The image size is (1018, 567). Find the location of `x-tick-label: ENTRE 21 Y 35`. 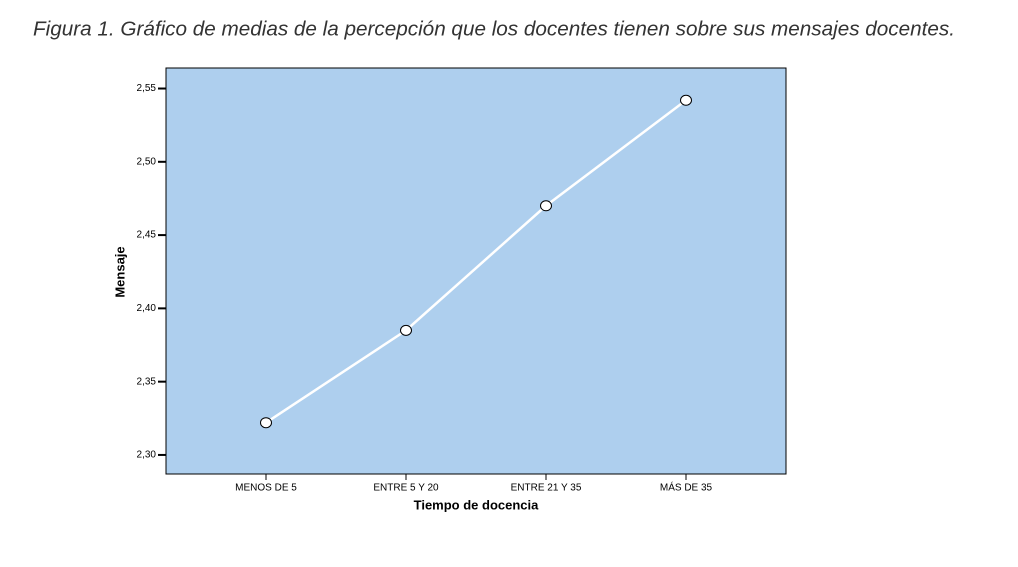

x-tick-label: ENTRE 21 Y 35 is located at coordinates (546, 488).